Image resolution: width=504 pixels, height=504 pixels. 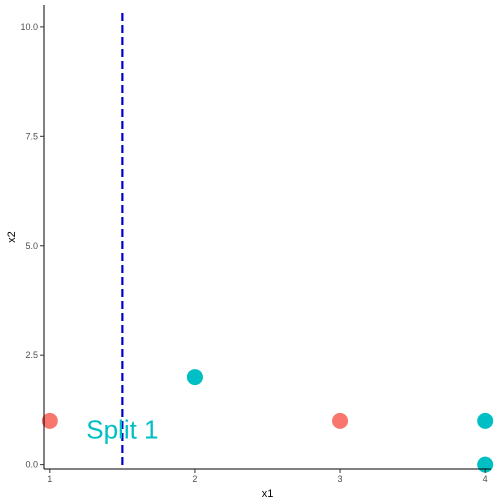 I want to click on y-tick-label: 5.0, so click(x=31, y=246).